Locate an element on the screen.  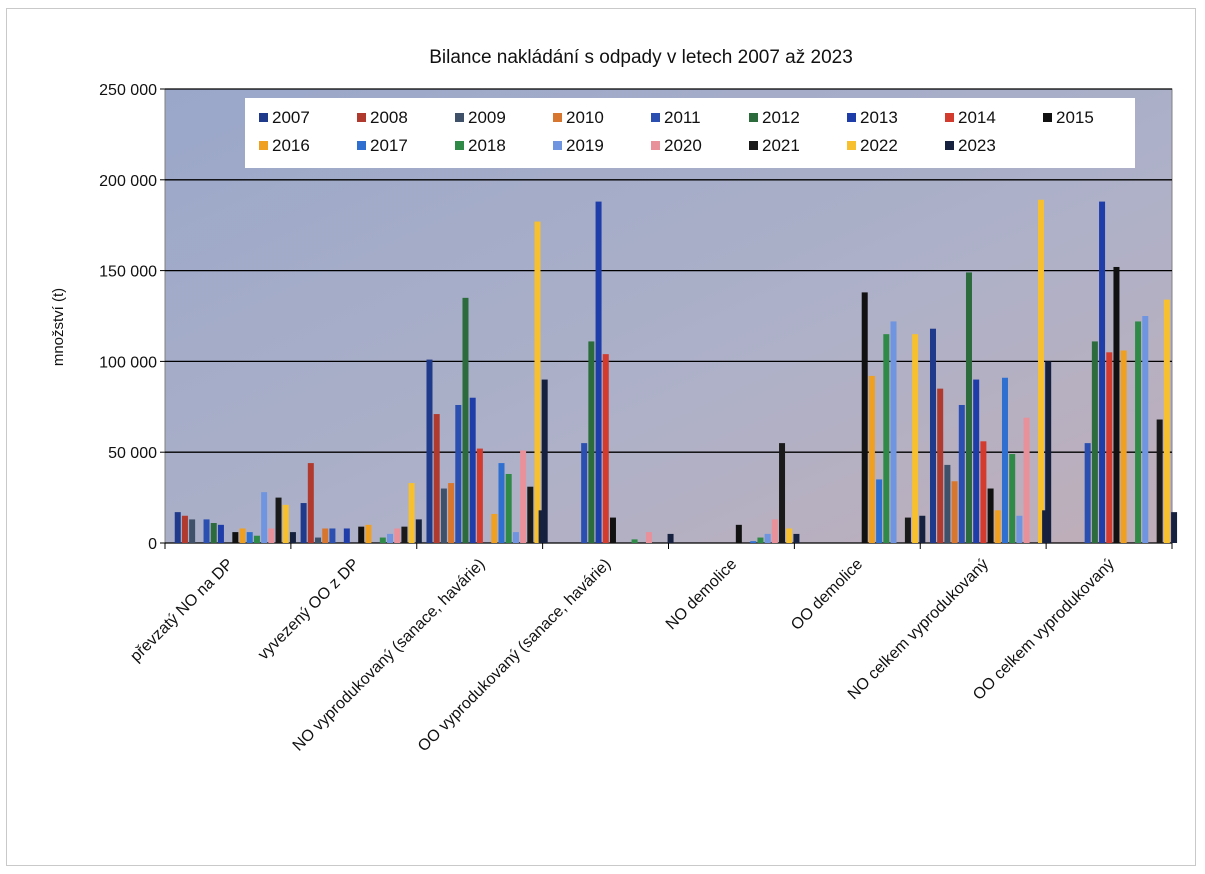
y-axis-label: množství (t) is located at coordinates (58, 327).